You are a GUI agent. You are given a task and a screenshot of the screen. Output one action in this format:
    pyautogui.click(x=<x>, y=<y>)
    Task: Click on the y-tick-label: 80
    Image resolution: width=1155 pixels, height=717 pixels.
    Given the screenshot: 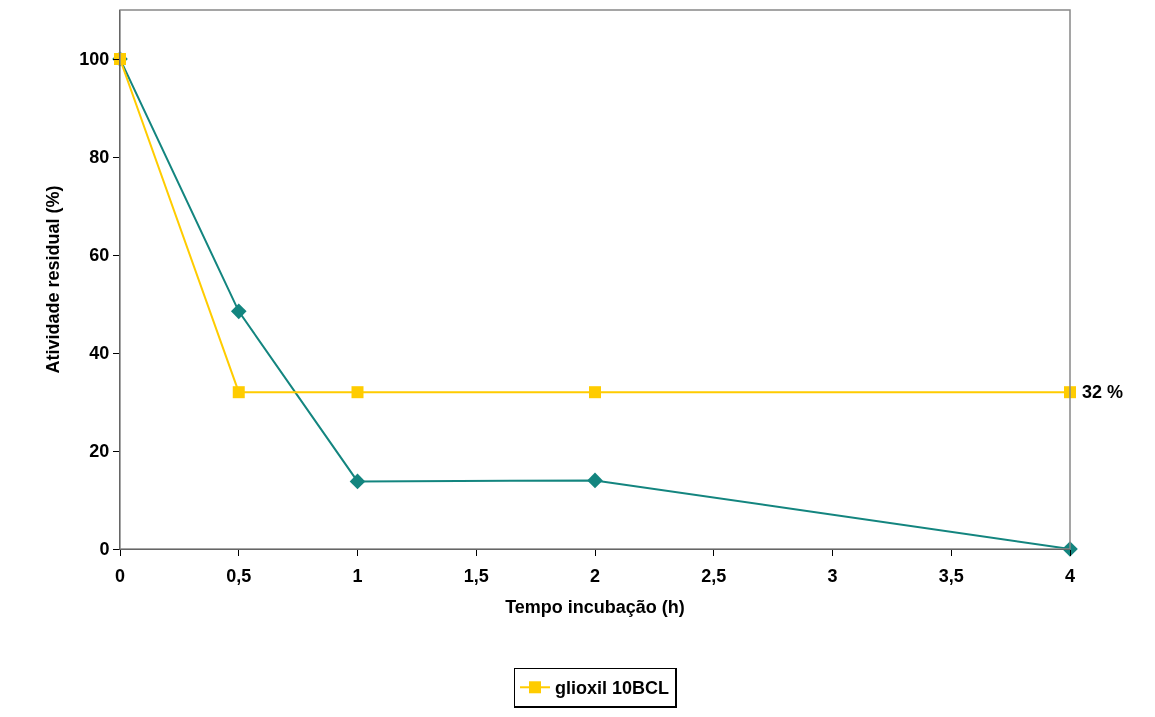 What is the action you would take?
    pyautogui.click(x=99, y=157)
    